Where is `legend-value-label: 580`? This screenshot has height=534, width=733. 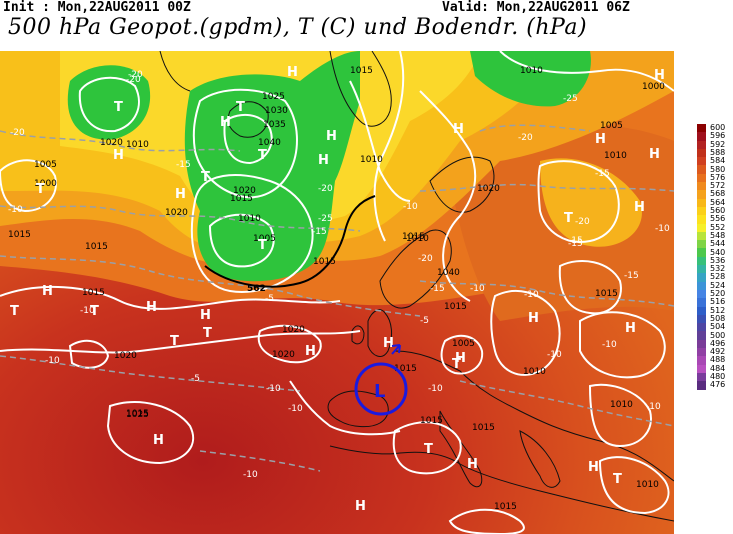
legend-value-label: 580 is located at coordinates (718, 169).